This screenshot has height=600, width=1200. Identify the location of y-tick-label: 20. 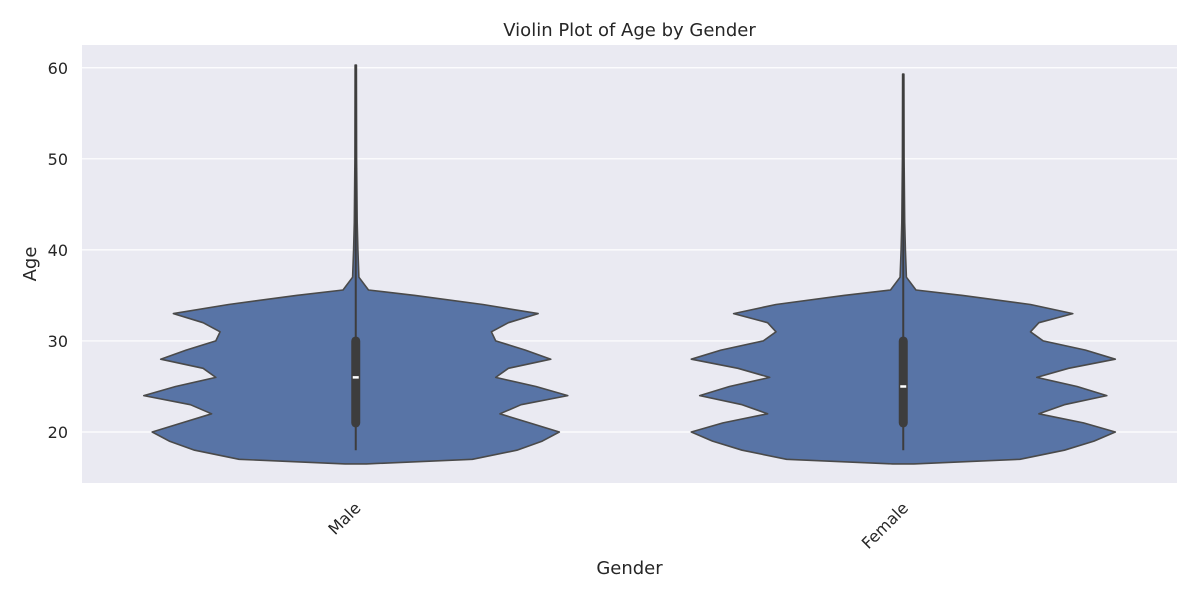
(58, 432).